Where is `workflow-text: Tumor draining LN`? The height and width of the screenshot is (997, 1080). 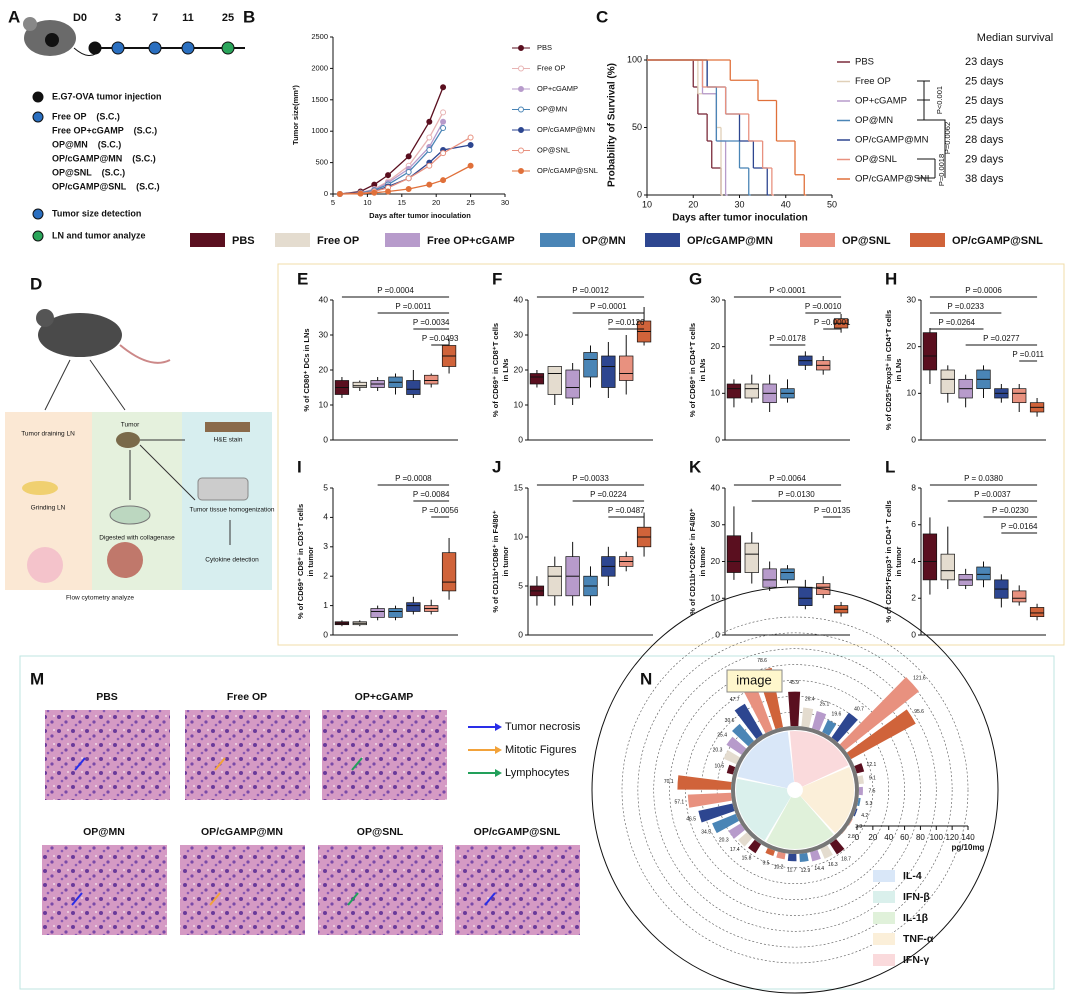 workflow-text: Tumor draining LN is located at coordinates (48, 434).